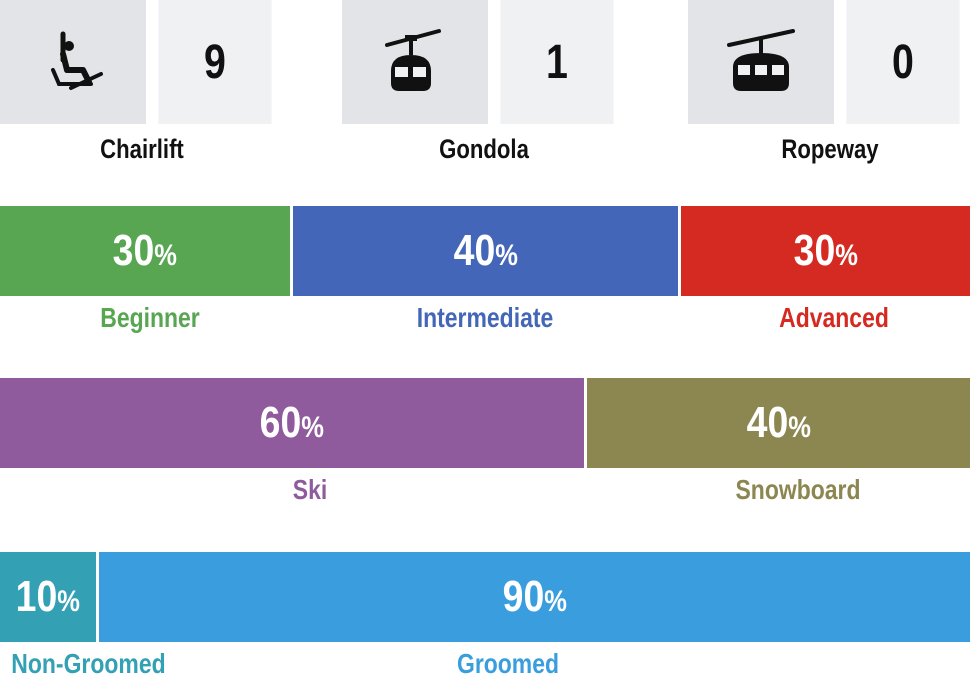 This screenshot has width=970, height=680. I want to click on gondola-count: 1, so click(557, 62).